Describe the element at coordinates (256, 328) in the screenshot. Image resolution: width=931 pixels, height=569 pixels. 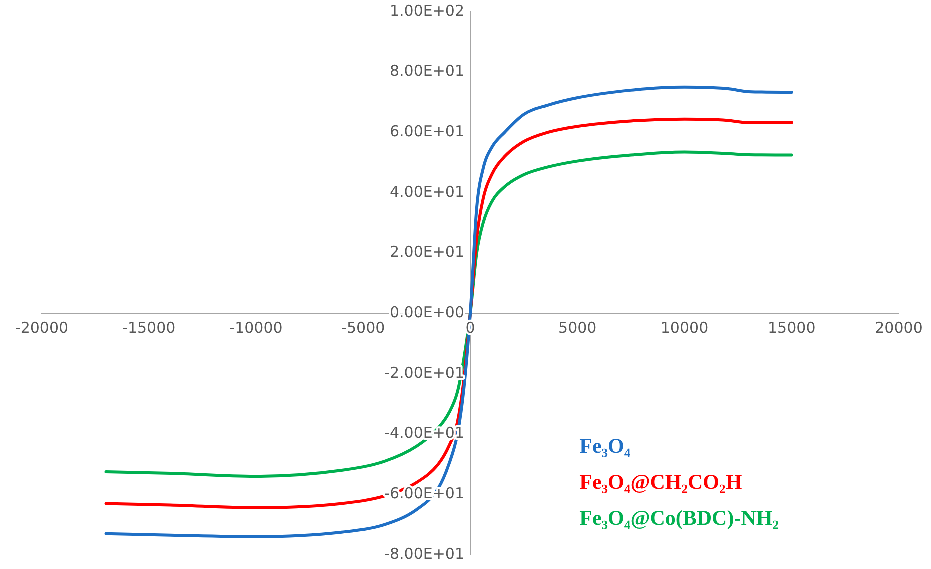
I see `x-tick-label: -10000` at that location.